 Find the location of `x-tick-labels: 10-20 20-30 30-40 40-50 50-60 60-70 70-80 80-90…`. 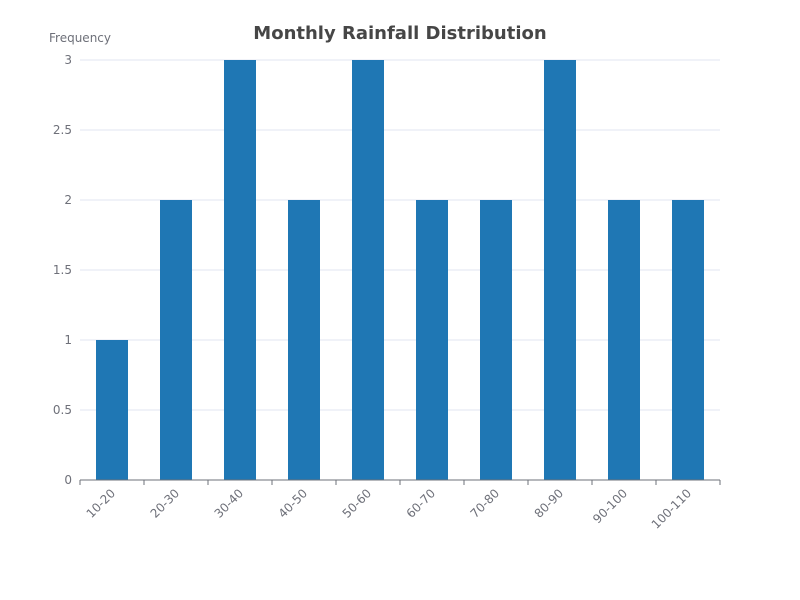

x-tick-labels: 10-20 20-30 30-40 40-50 50-60 60-70 70-80 80-90… is located at coordinates (389, 508).